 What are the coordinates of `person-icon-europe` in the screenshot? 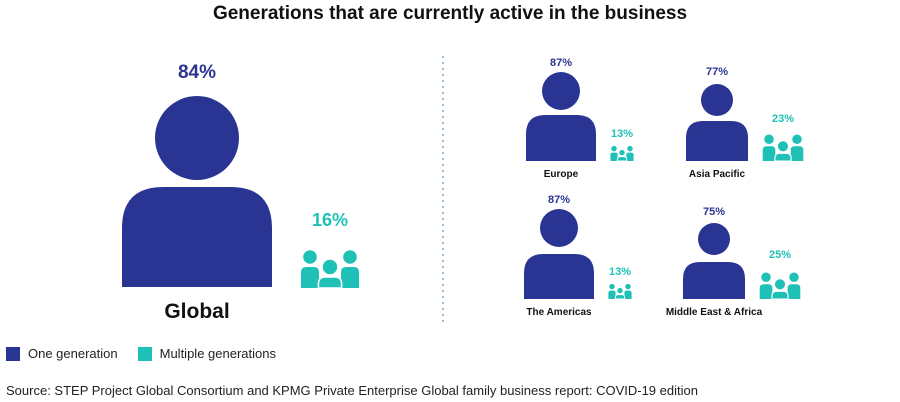 It's located at (561, 116).